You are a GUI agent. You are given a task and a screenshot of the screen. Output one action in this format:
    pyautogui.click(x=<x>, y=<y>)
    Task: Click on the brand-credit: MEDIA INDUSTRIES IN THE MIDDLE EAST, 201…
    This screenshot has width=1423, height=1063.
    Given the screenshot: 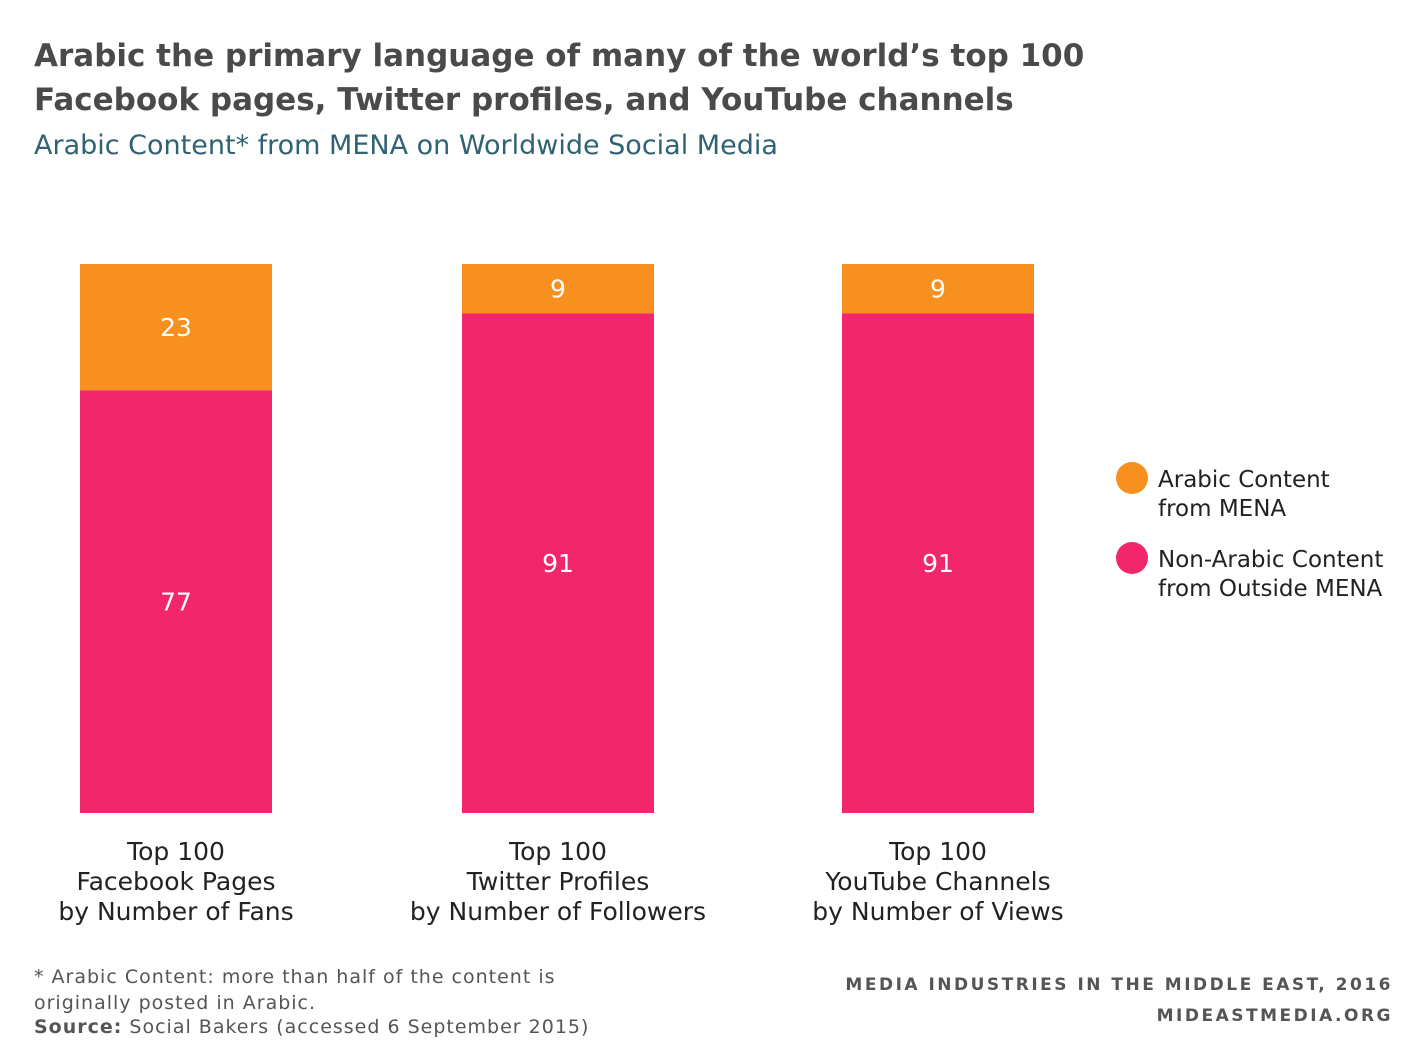 What is the action you would take?
    pyautogui.click(x=1119, y=1001)
    